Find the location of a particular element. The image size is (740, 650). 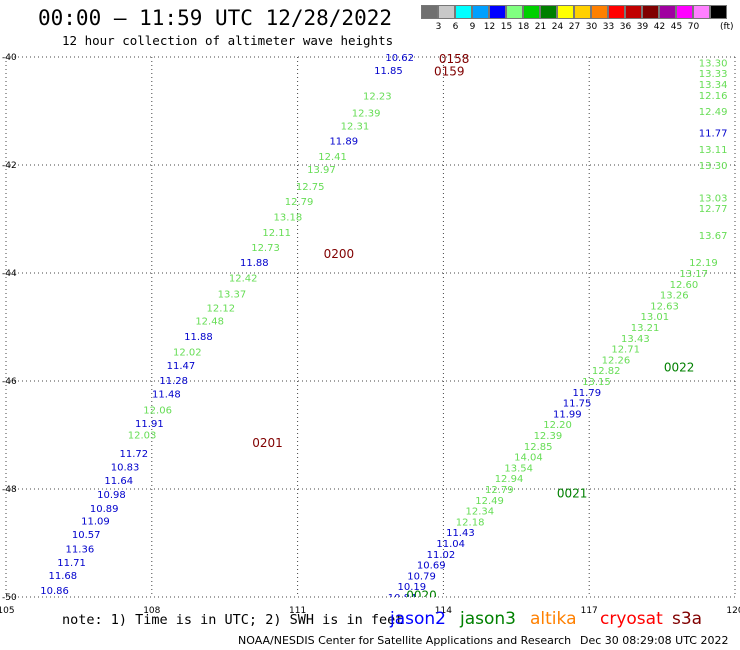

wave-height-value: 12.19 is located at coordinates (703, 263).